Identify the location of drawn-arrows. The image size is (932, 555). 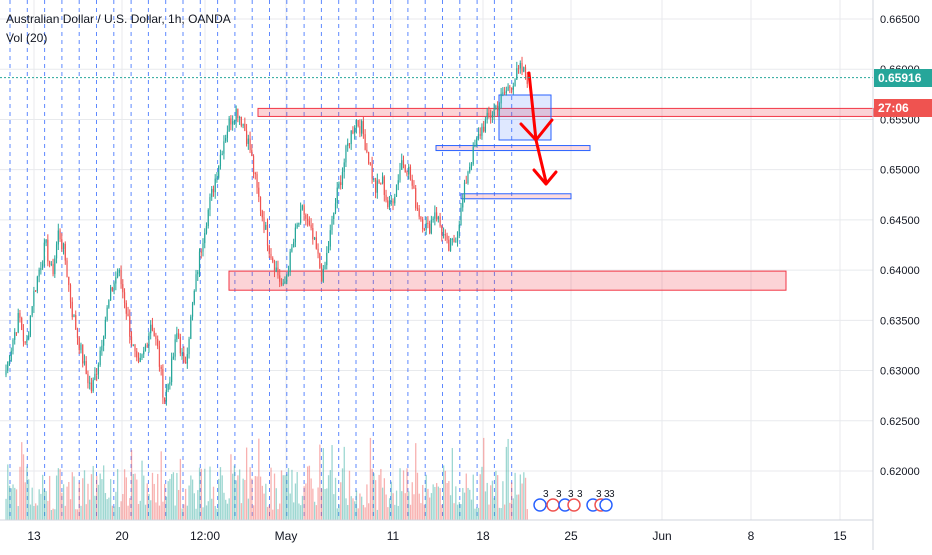
(538, 128).